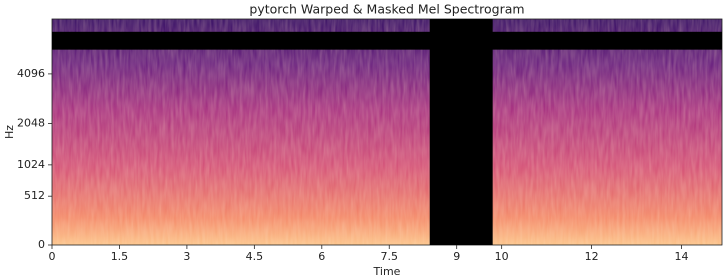 The width and height of the screenshot is (728, 280). I want to click on x-tick-label: 7.5, so click(389, 256).